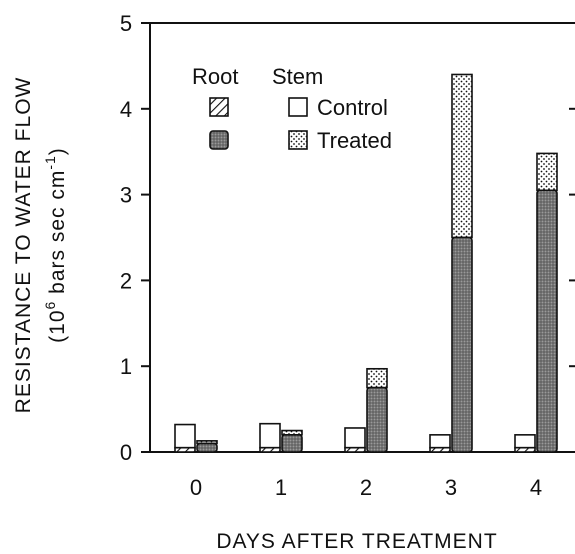 The width and height of the screenshot is (575, 554). I want to click on x-tick-labels: 0 1 2 3 4, so click(366, 487).